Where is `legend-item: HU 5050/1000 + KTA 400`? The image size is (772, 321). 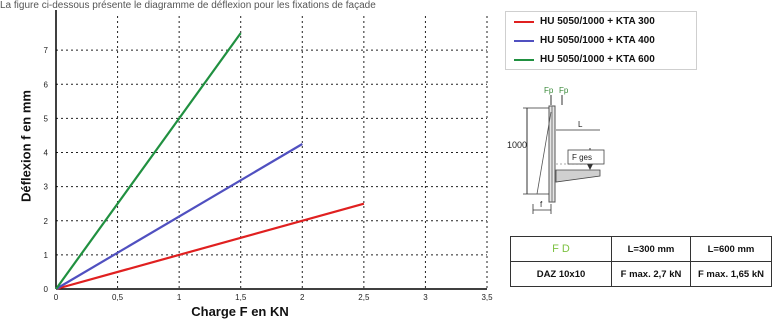 legend-item: HU 5050/1000 + KTA 400 is located at coordinates (601, 40).